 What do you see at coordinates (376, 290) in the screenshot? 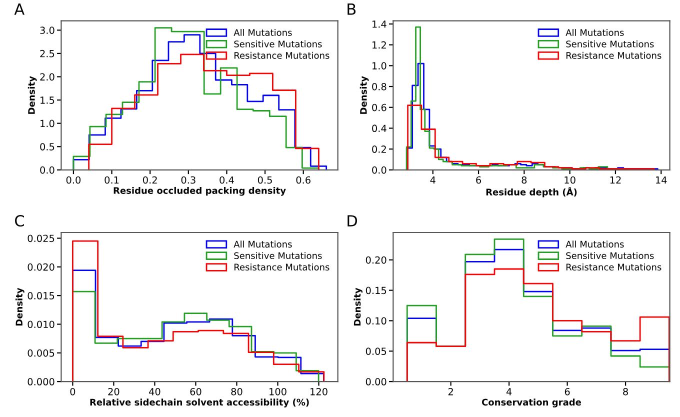
I see `y-tick-label: 0.15` at bounding box center [376, 290].